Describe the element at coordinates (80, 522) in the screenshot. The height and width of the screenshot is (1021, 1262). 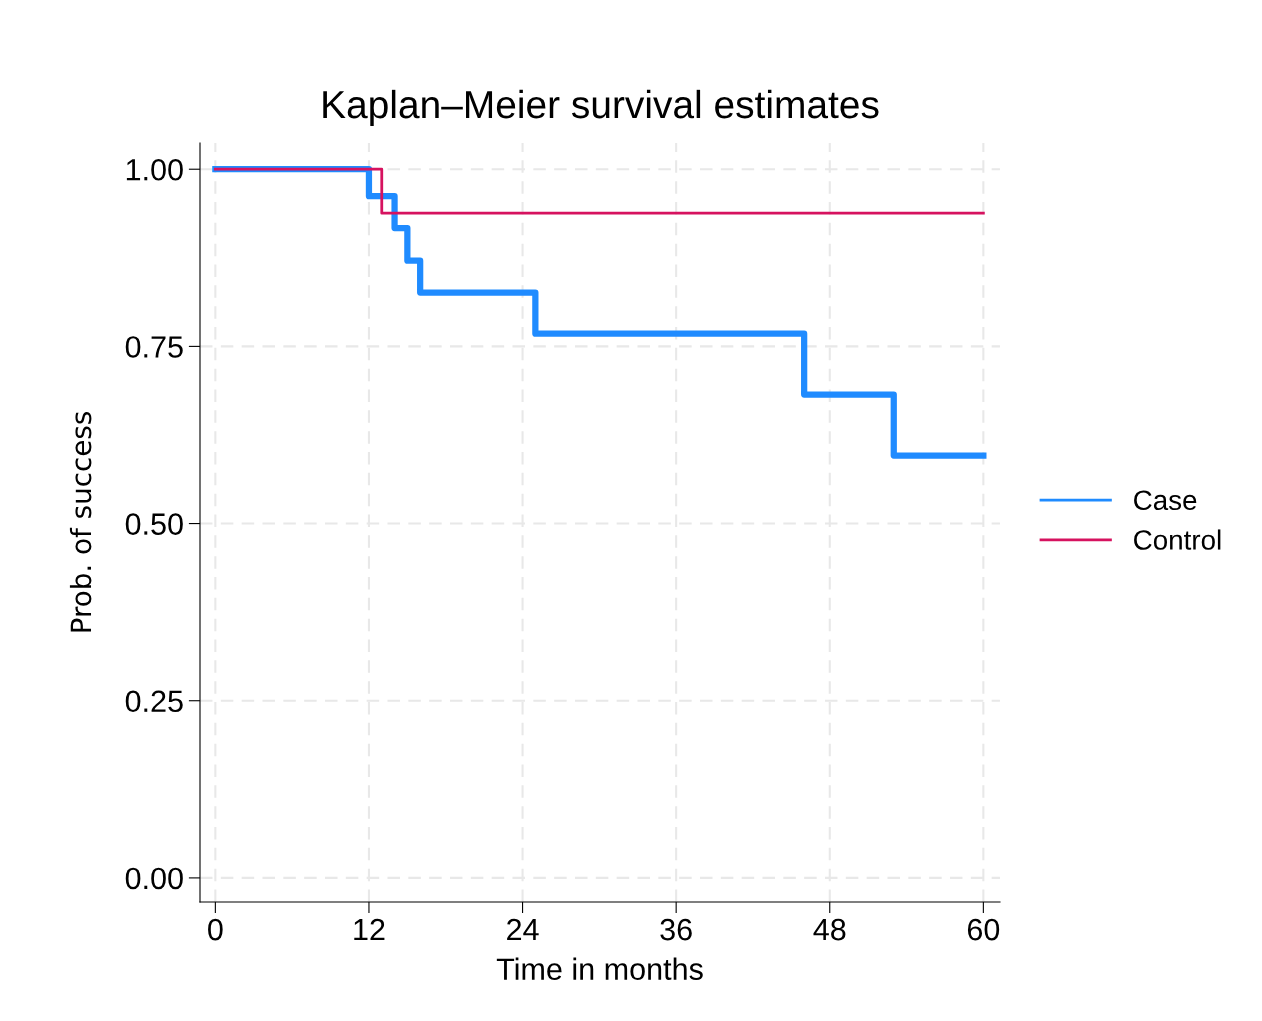
I see `y-axis-title: Prob. of success` at that location.